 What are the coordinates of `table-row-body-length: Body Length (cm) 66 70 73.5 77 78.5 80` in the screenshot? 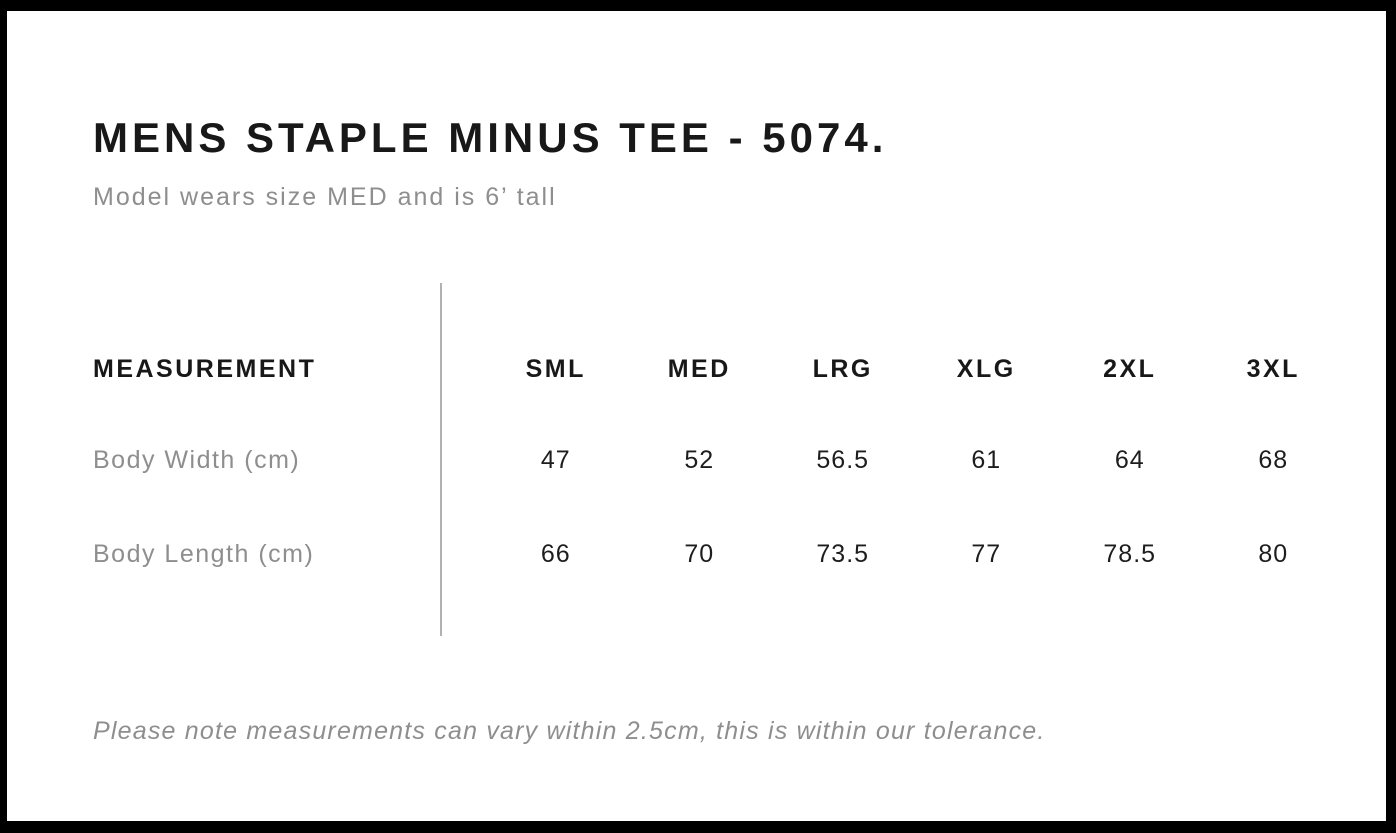 It's located at (739, 554).